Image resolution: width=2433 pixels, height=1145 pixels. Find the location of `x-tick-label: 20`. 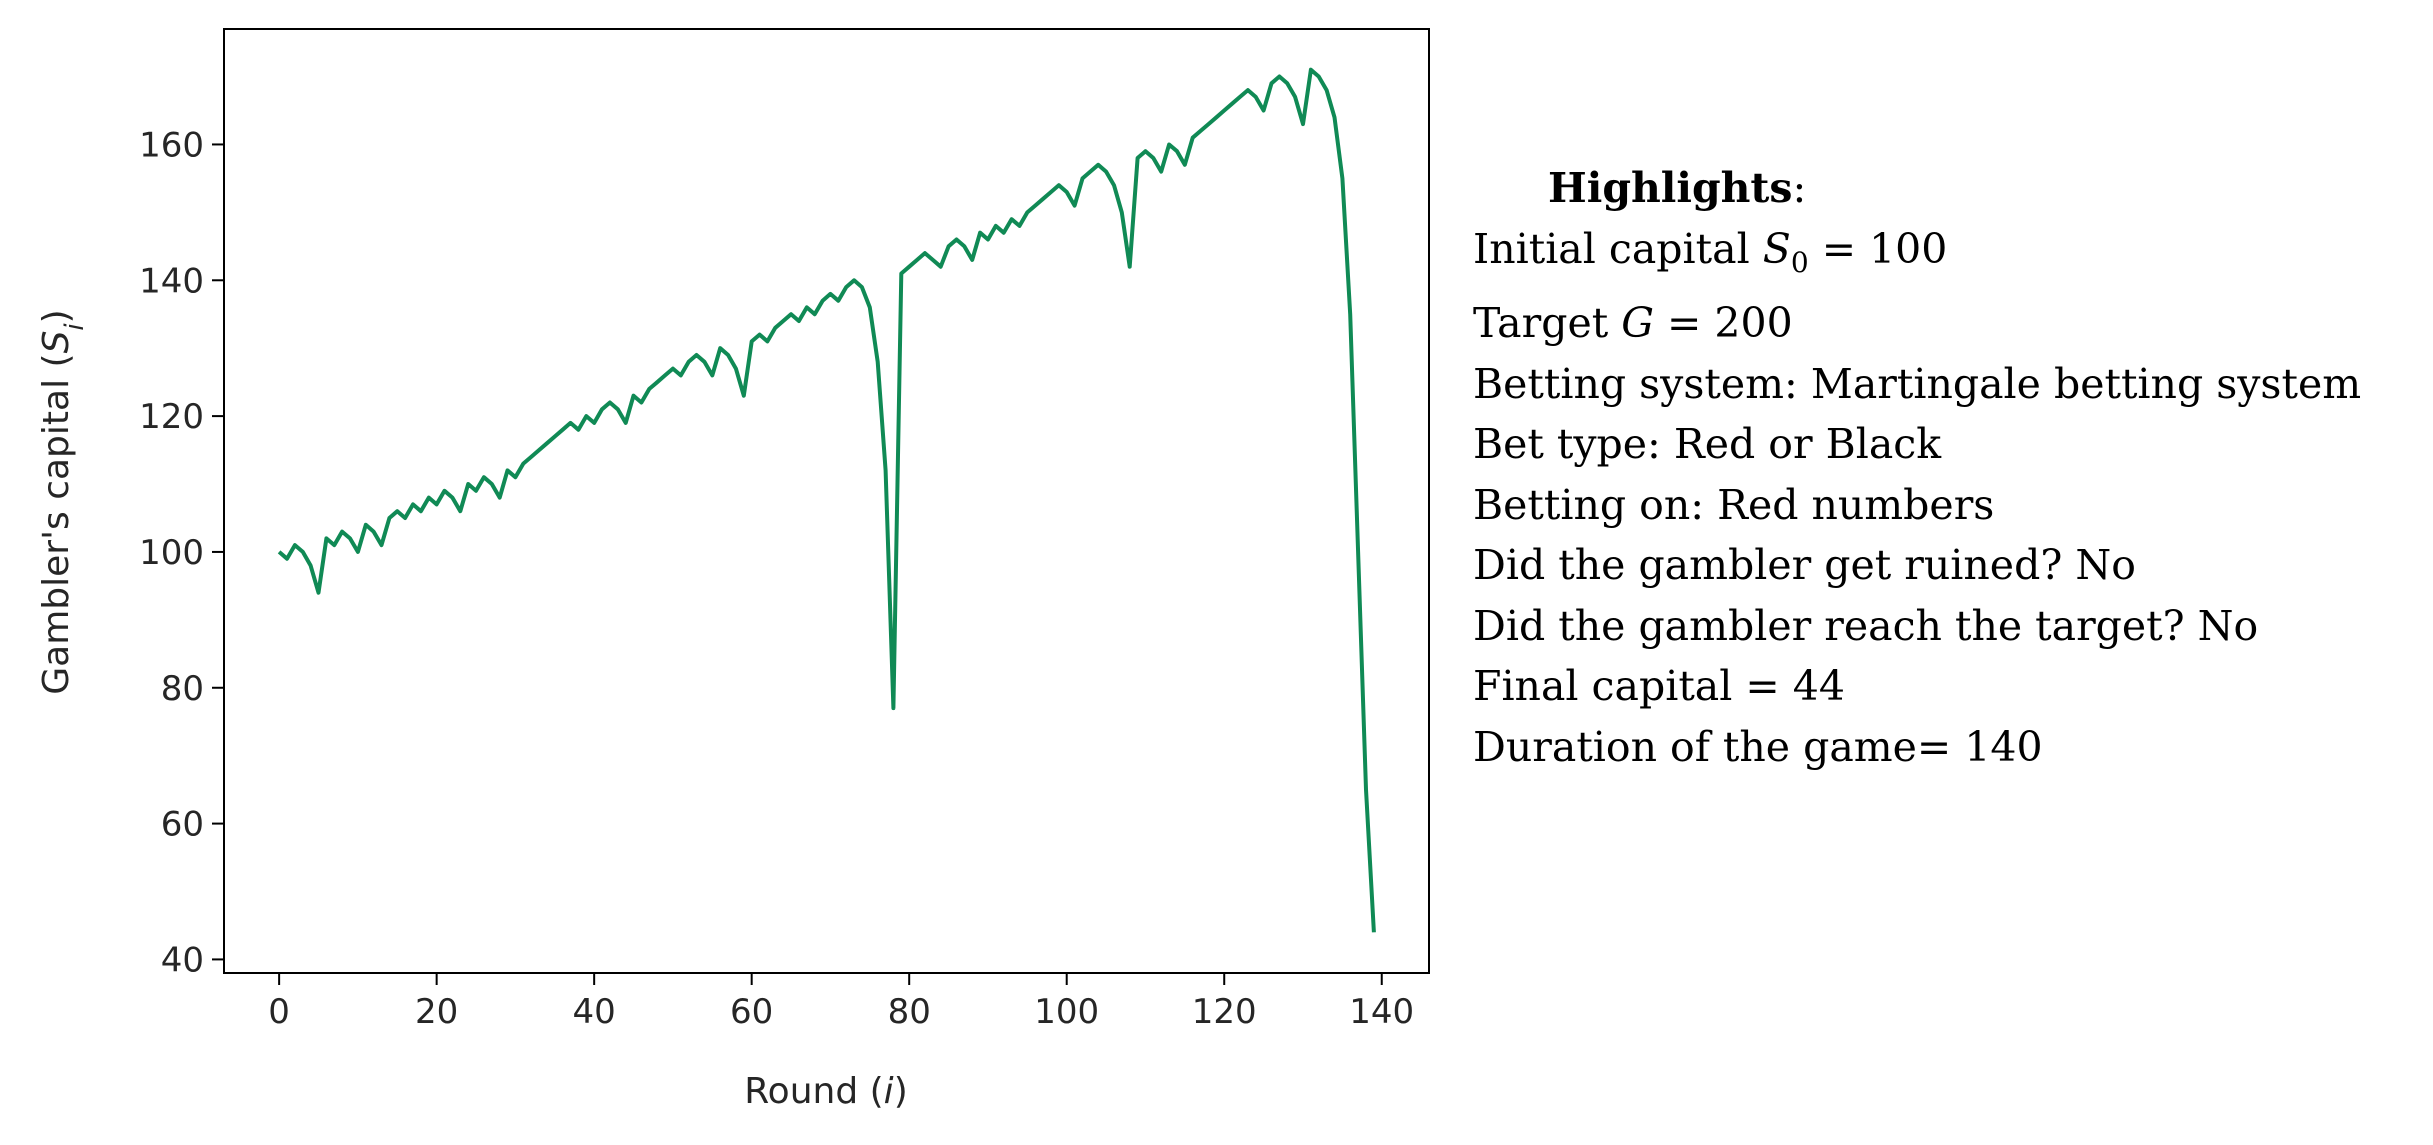

x-tick-label: 20 is located at coordinates (436, 1012).